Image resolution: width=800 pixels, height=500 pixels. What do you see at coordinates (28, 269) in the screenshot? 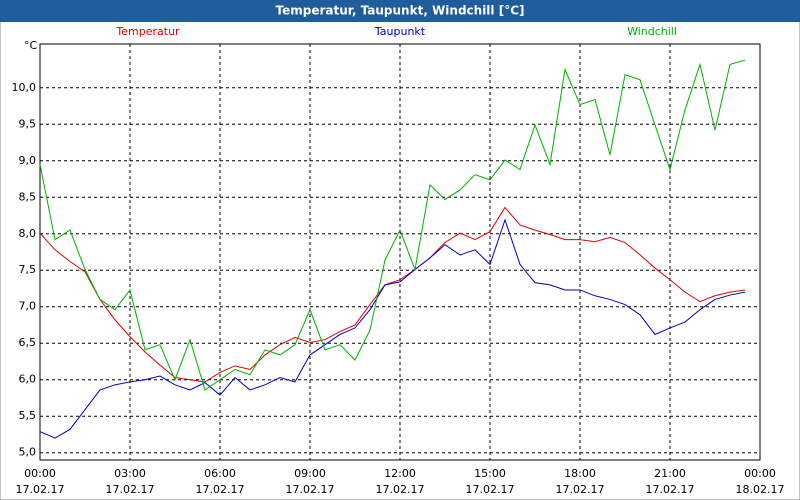
I see `y-tick-label: 7,5` at bounding box center [28, 269].